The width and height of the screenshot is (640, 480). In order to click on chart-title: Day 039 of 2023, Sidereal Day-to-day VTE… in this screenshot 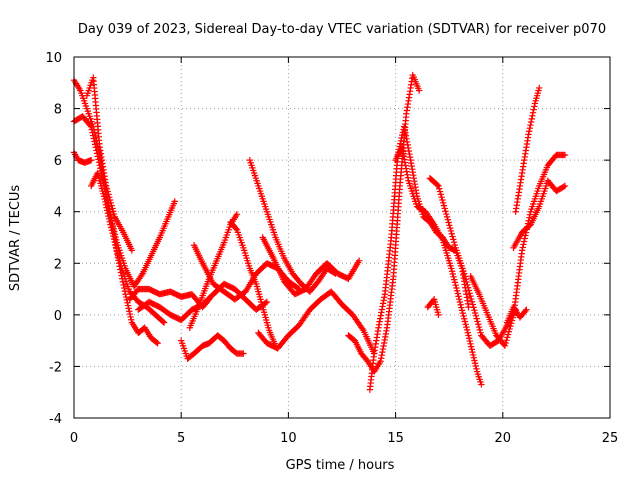, I will do `click(342, 29)`.